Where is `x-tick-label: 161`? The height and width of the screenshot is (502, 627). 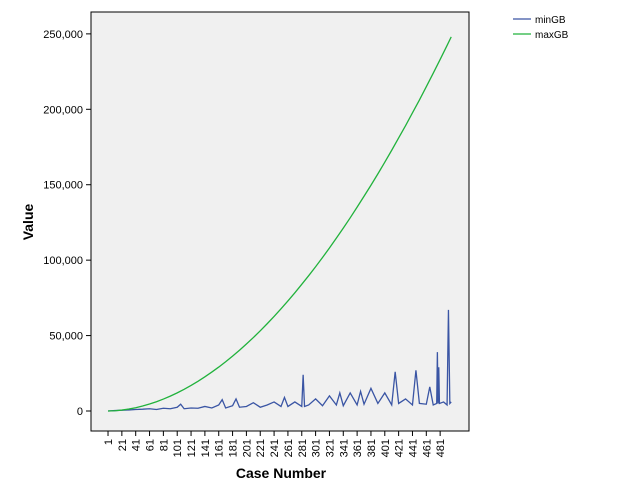 x-tick-label: 161 is located at coordinates (220, 448).